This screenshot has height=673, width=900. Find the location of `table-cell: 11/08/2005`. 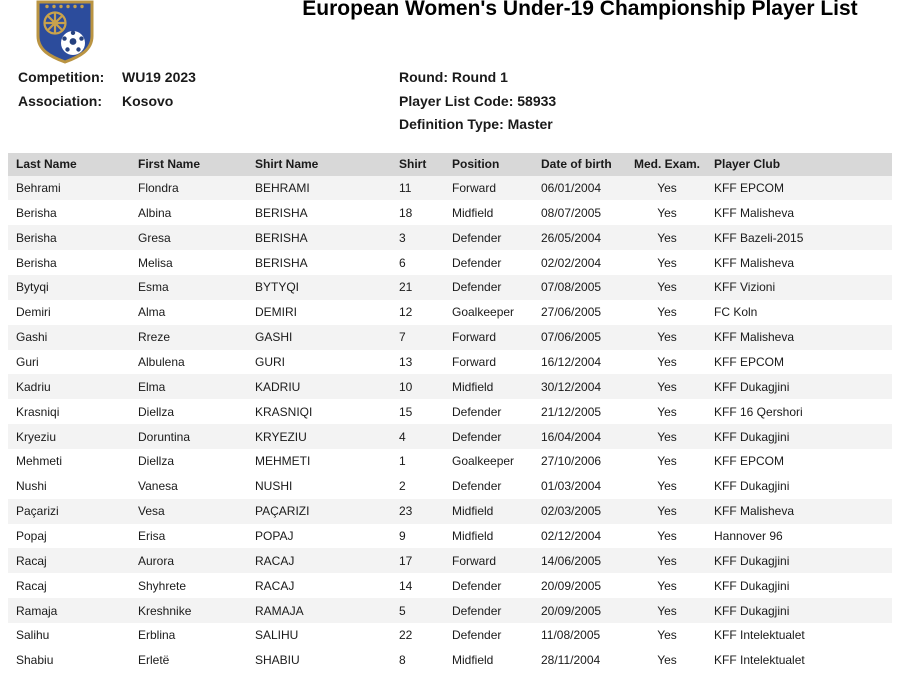

table-cell: 11/08/2005 is located at coordinates (571, 635).